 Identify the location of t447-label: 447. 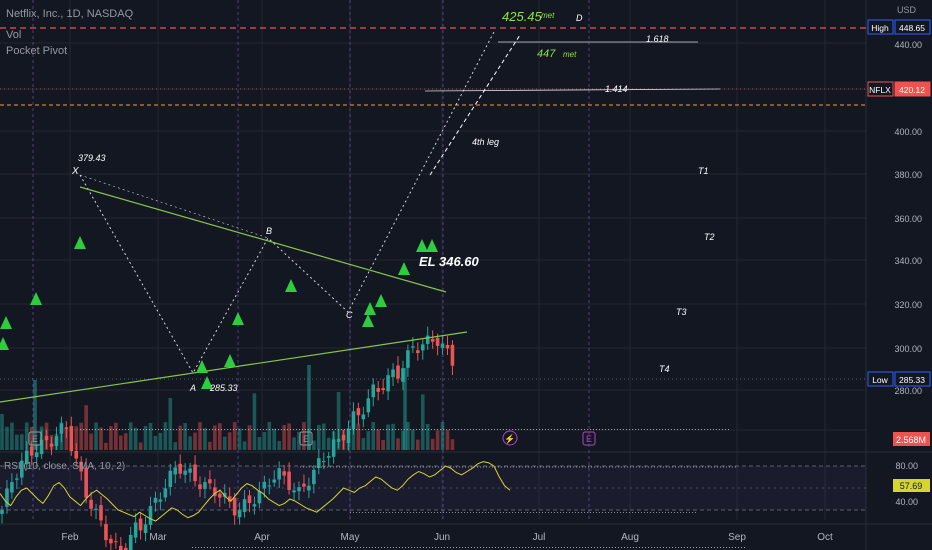
(546, 54).